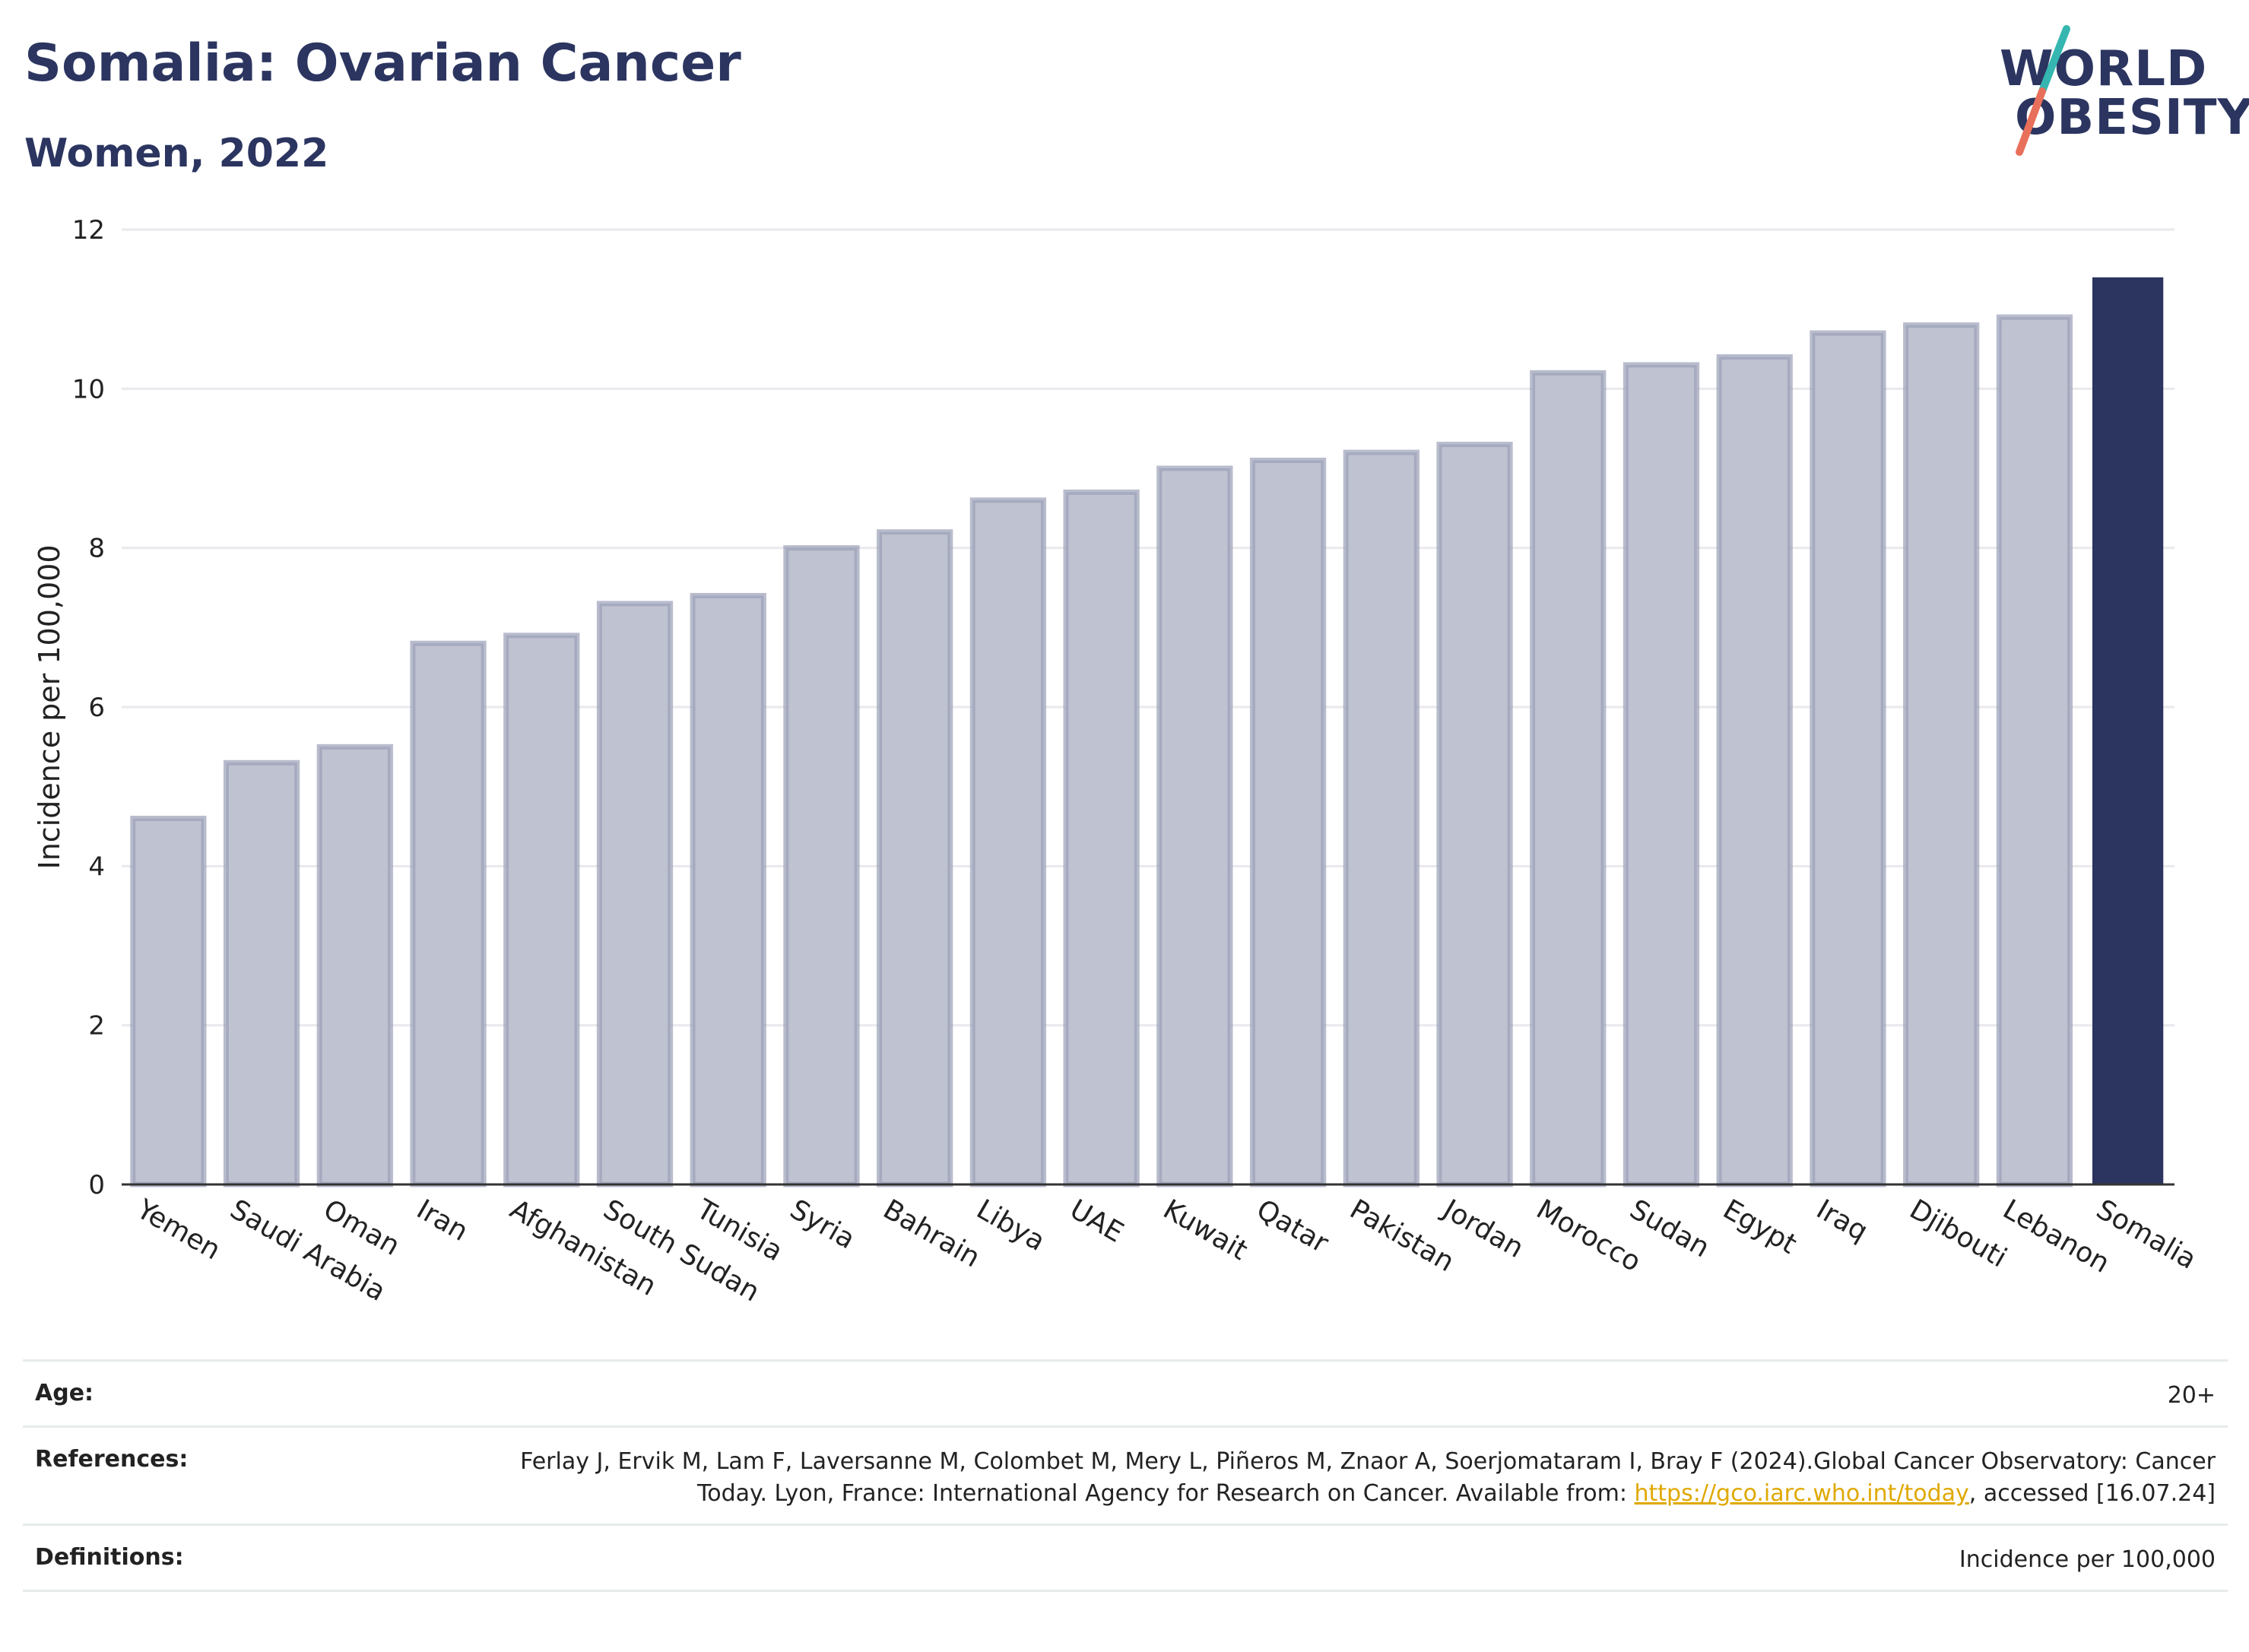  What do you see at coordinates (88, 389) in the screenshot?
I see `y-tick-label: 10` at bounding box center [88, 389].